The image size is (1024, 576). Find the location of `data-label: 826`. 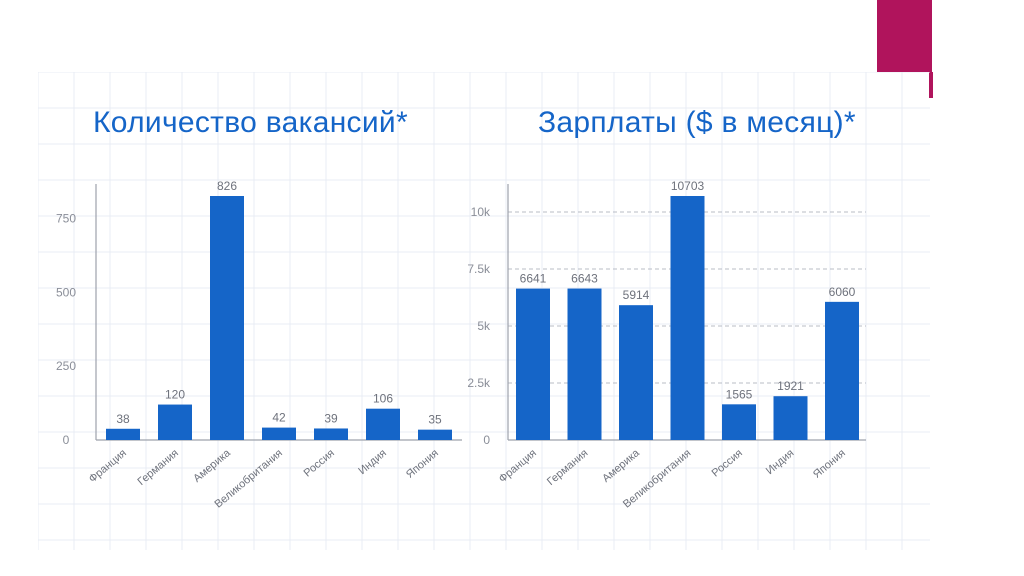

data-label: 826 is located at coordinates (227, 186).